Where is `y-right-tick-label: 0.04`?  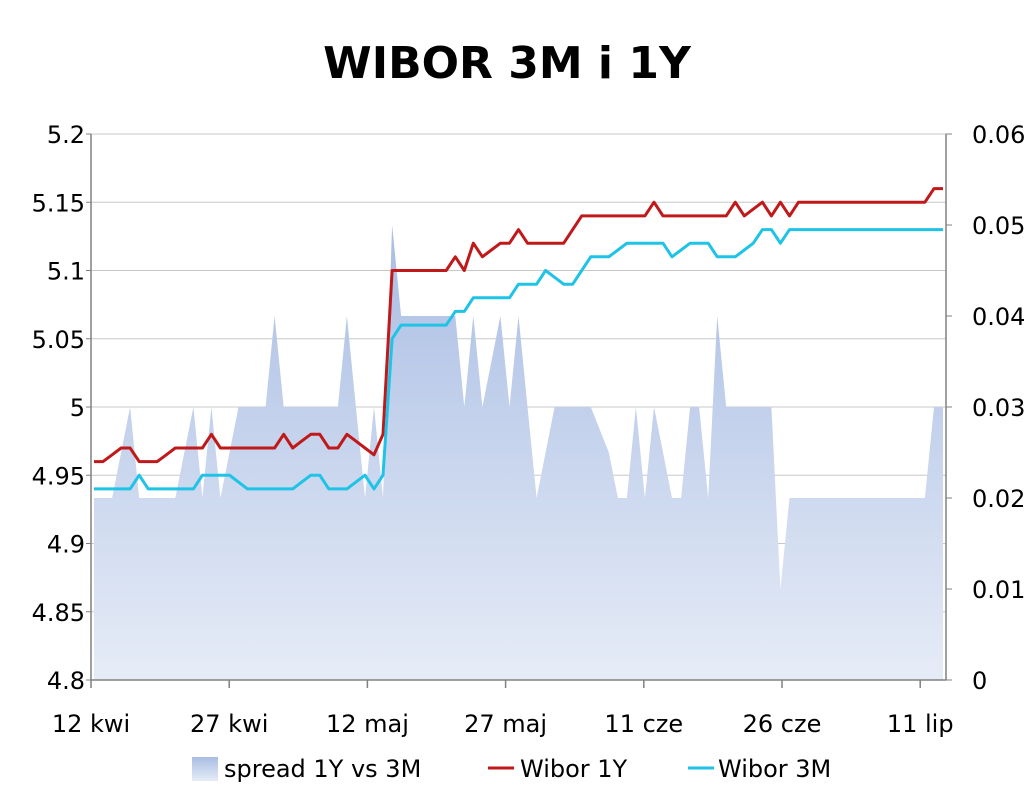 y-right-tick-label: 0.04 is located at coordinates (998, 317).